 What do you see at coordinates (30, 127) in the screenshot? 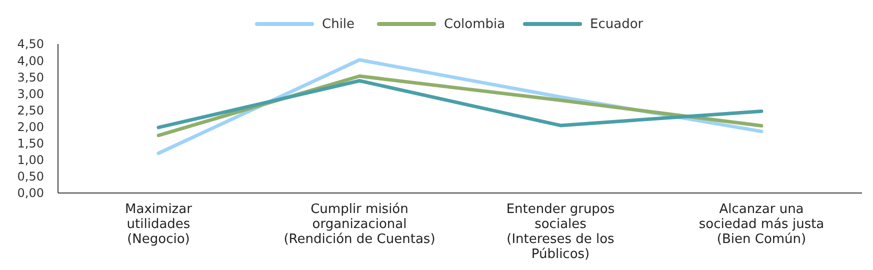
I see `y-tick-label: 2,00` at bounding box center [30, 127].